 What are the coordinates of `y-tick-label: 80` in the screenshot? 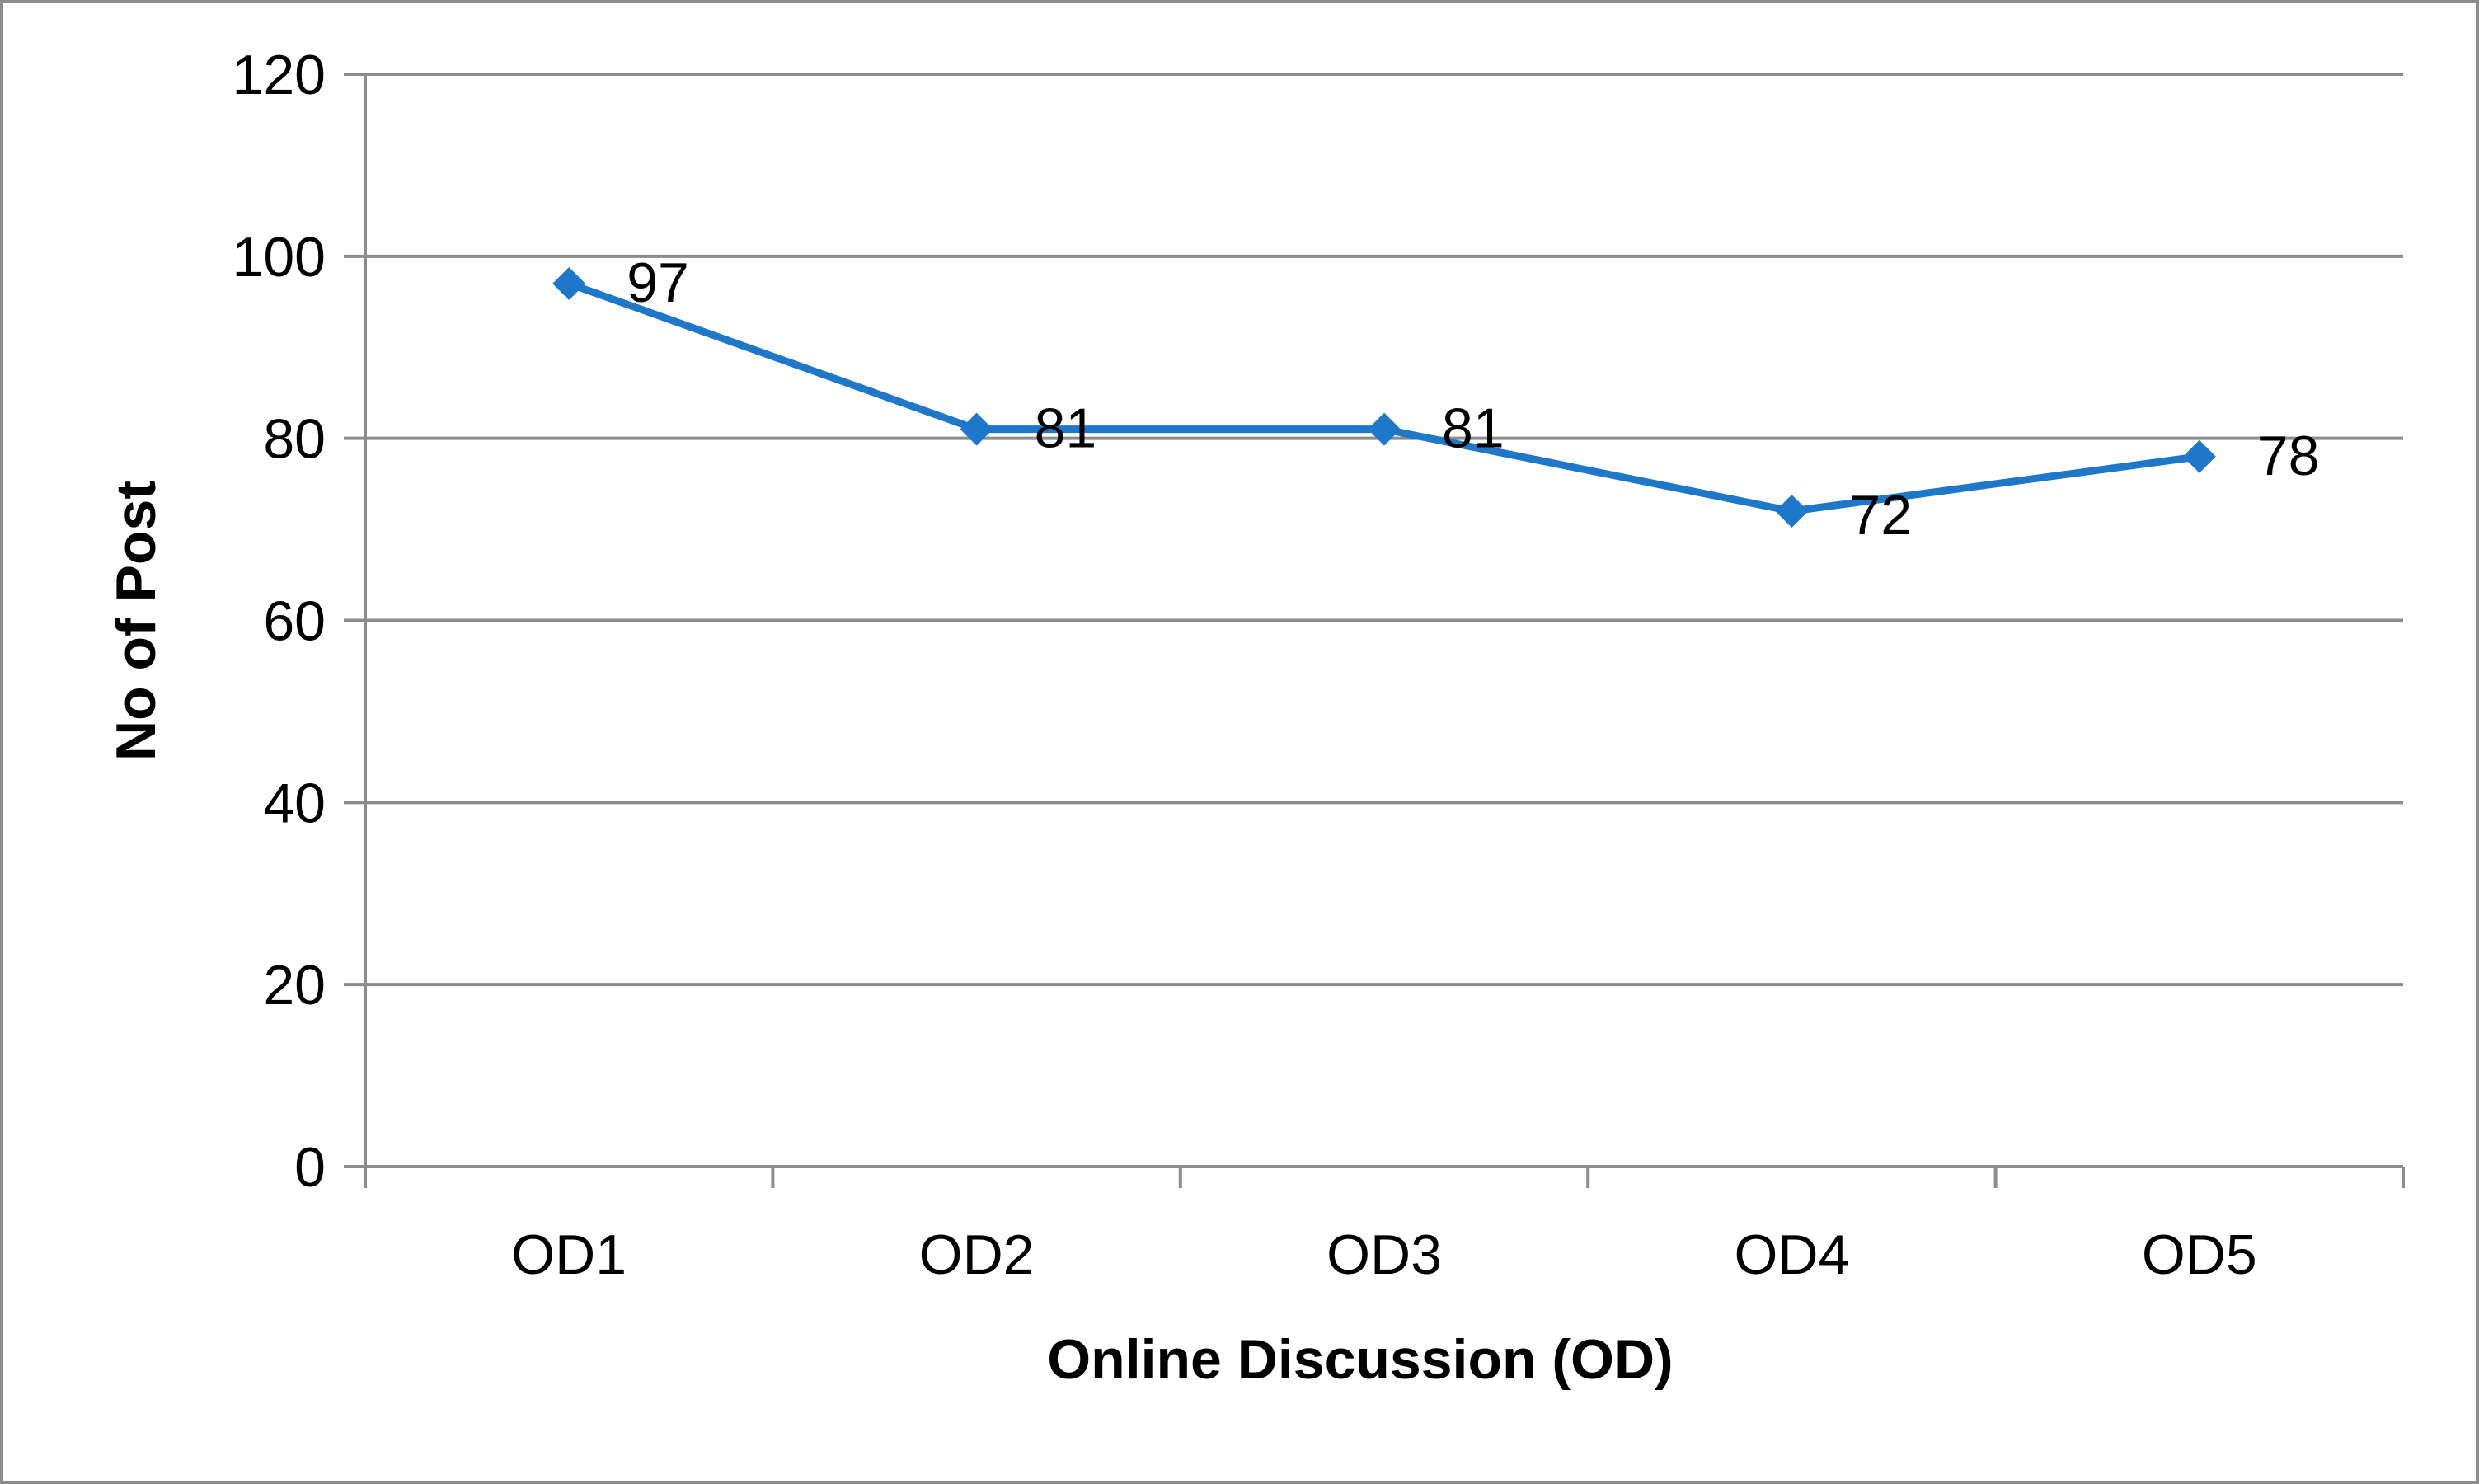 It's located at (294, 440).